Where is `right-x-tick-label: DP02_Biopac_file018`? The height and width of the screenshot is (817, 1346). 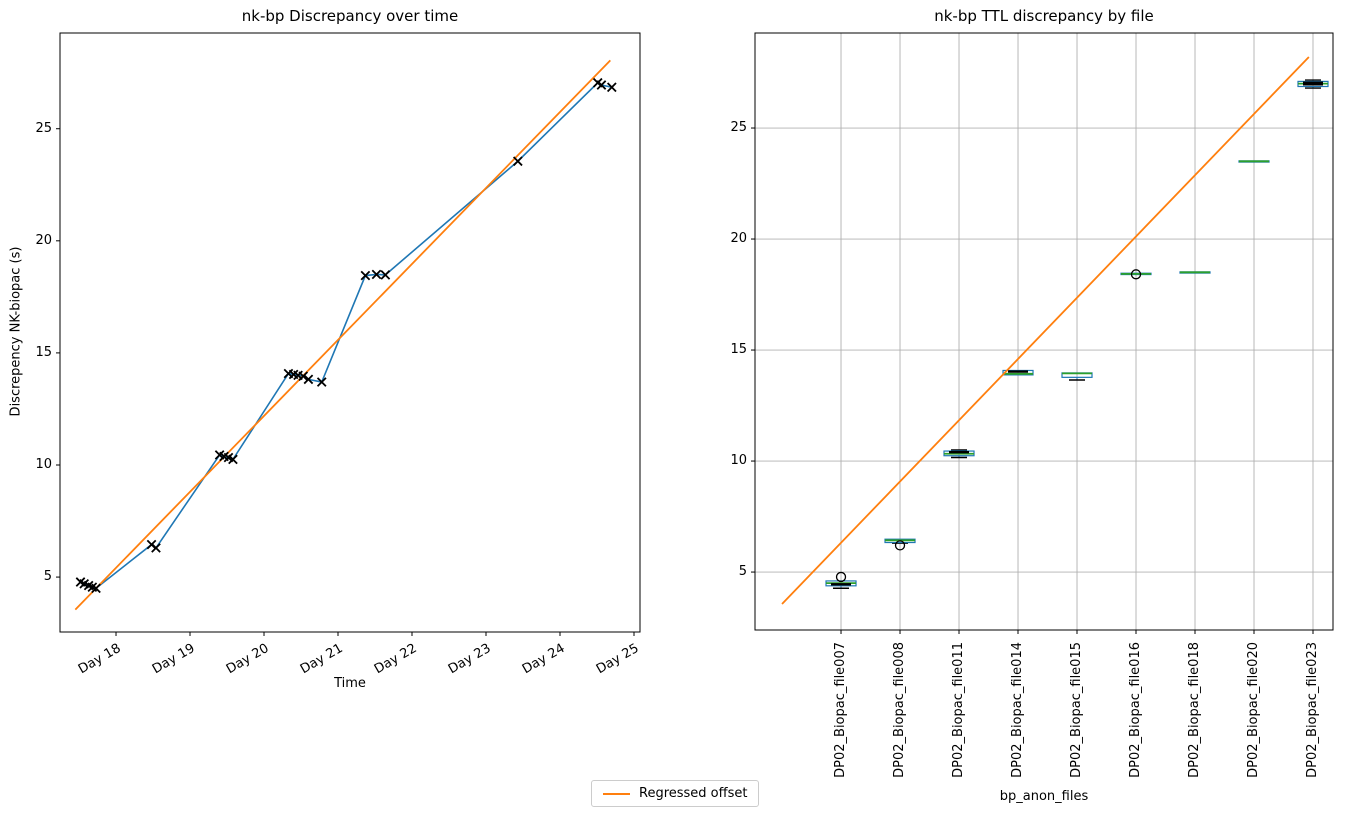 right-x-tick-label: DP02_Biopac_file018 is located at coordinates (1194, 710).